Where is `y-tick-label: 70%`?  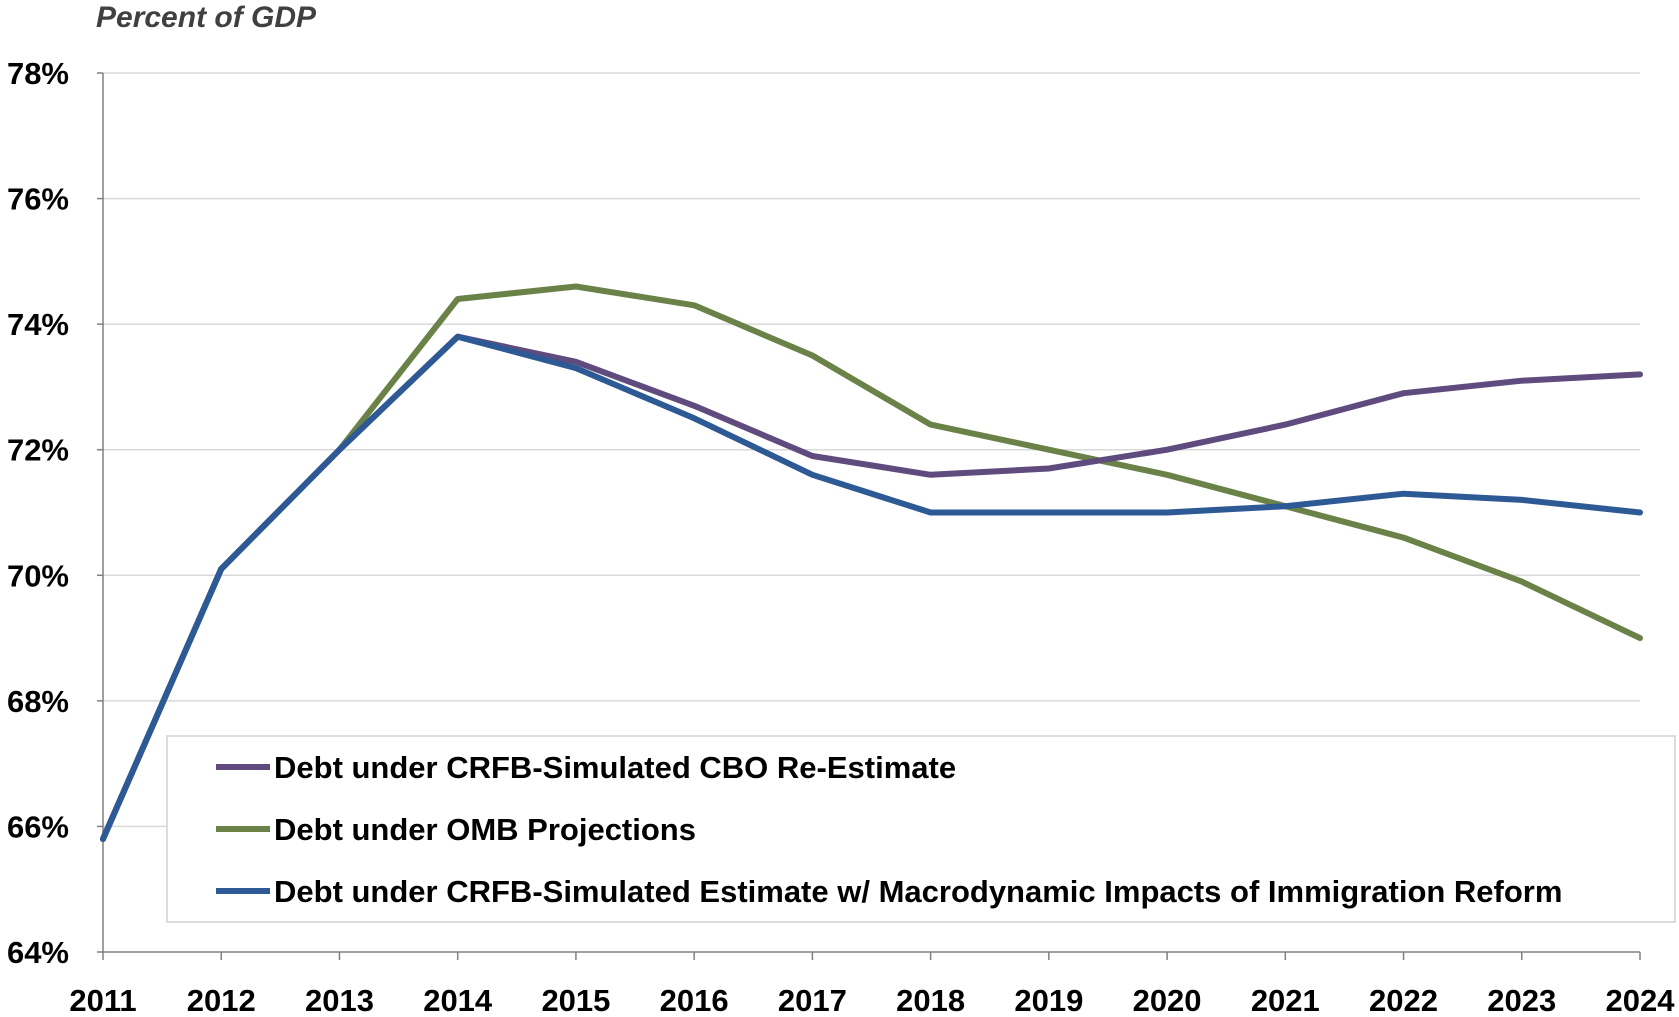
y-tick-label: 70% is located at coordinates (38, 575).